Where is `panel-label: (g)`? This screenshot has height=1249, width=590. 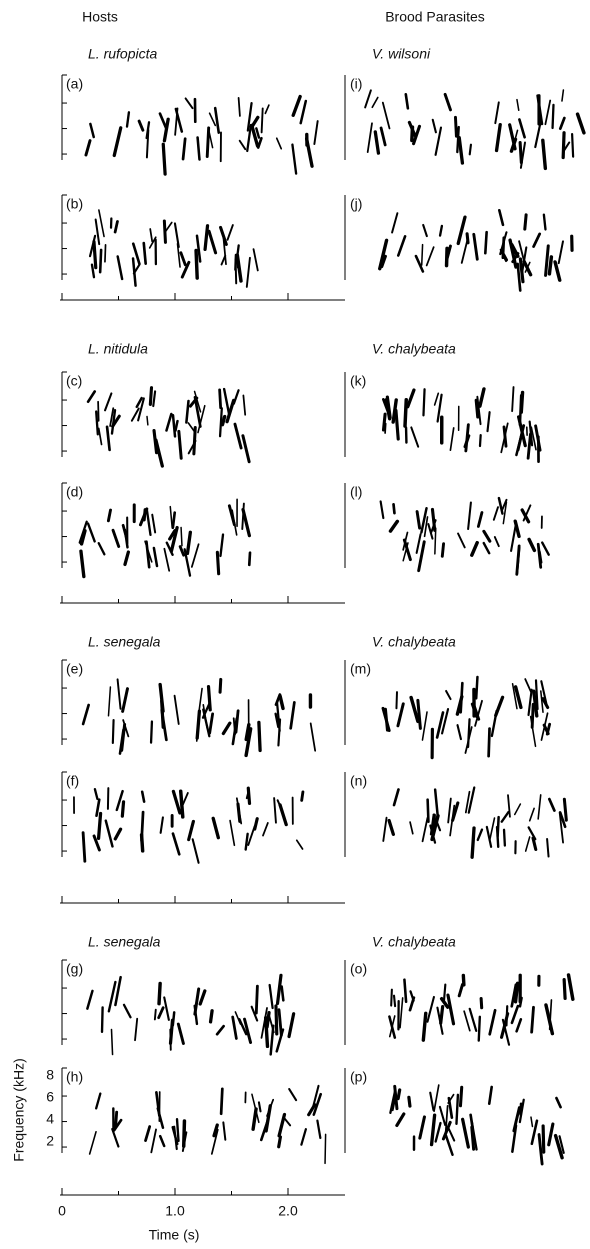
panel-label: (g) is located at coordinates (74, 969).